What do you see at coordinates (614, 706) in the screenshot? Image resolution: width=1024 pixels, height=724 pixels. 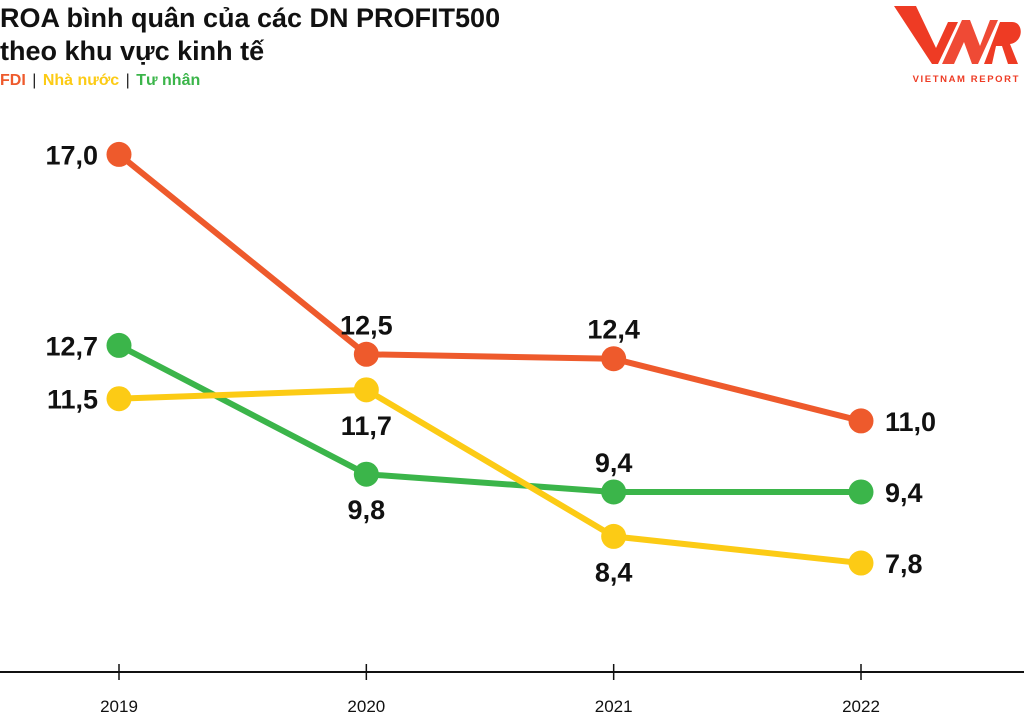 I see `x-tick-label: 2021` at bounding box center [614, 706].